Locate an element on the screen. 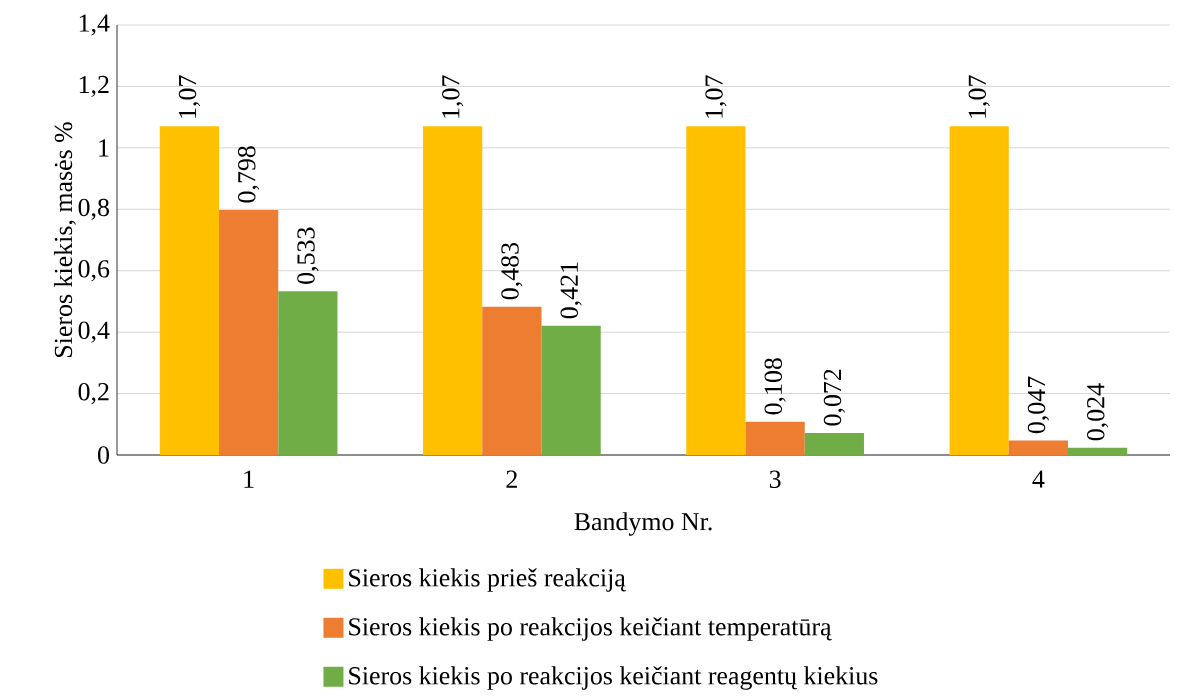 Image resolution: width=1179 pixels, height=697 pixels. data-label: 0,108 is located at coordinates (775, 386).